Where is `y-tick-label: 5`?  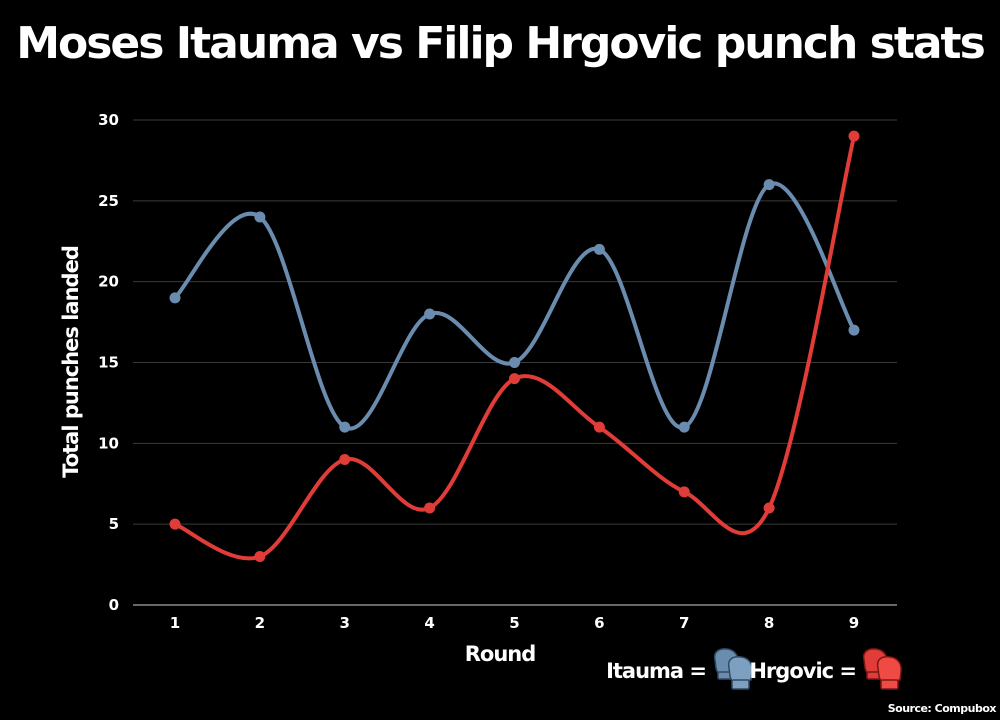 y-tick-label: 5 is located at coordinates (114, 524).